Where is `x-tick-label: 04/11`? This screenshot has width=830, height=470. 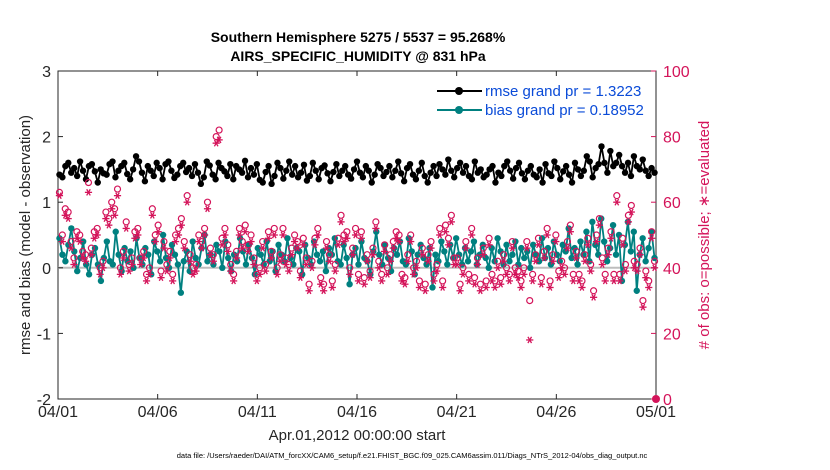
x-tick-label: 04/11 is located at coordinates (257, 412).